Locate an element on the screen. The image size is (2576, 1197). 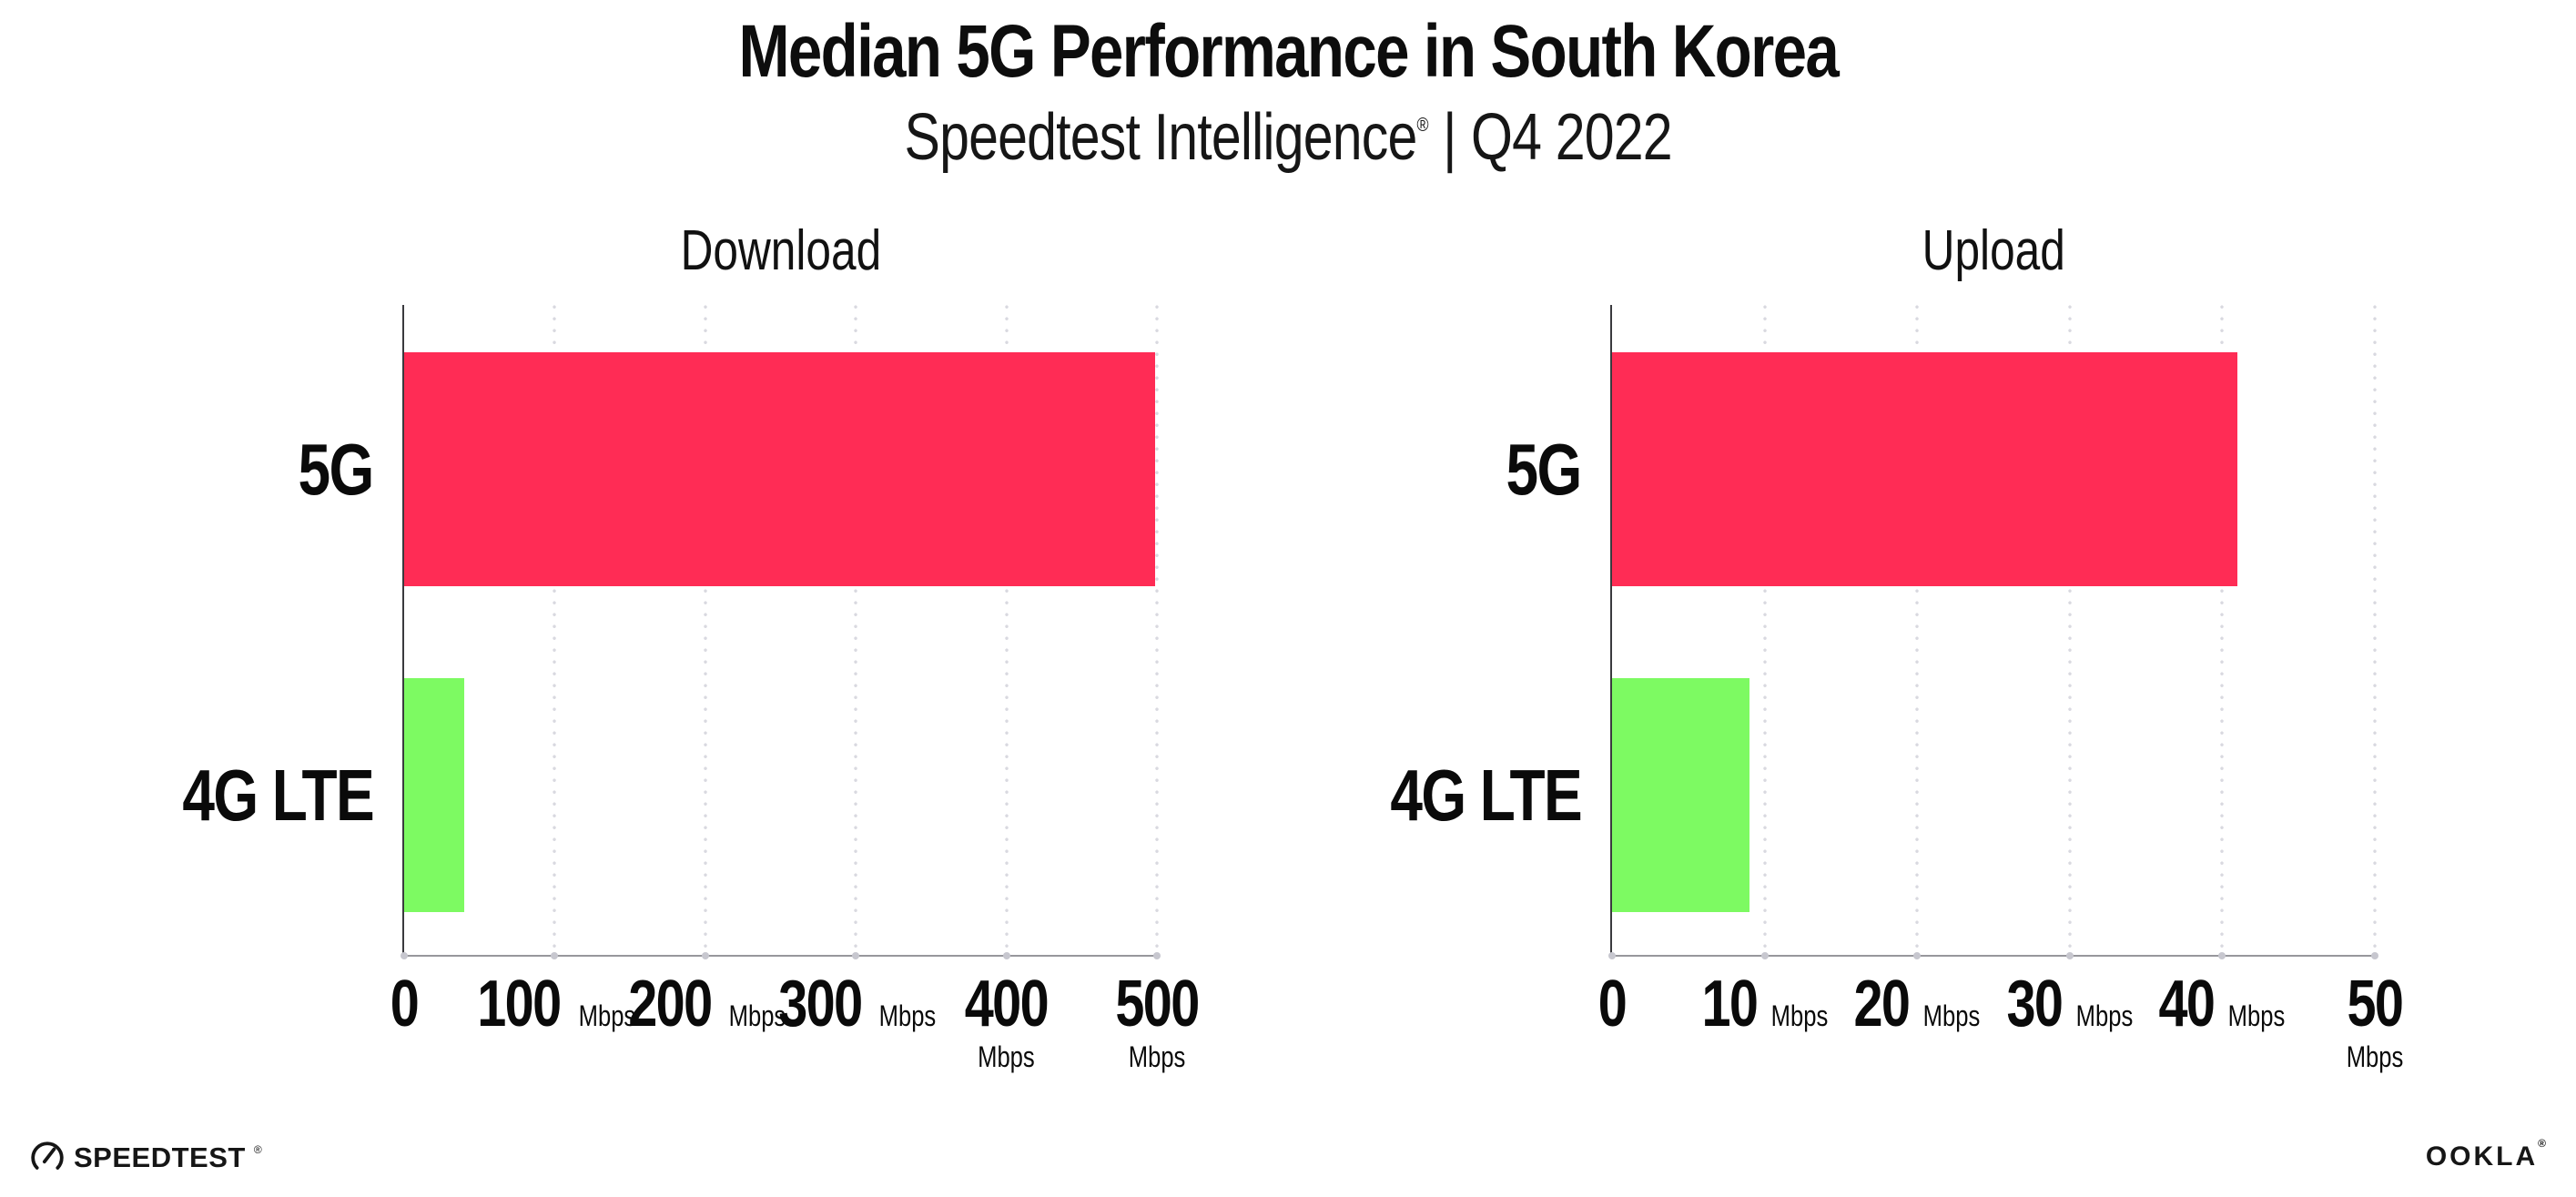
speedtest-registered-mark: ® is located at coordinates (257, 1150).